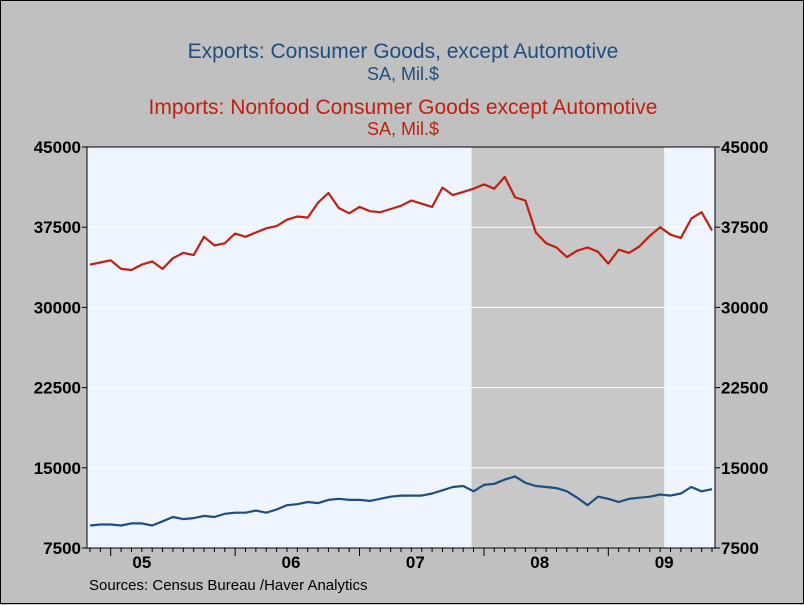 The image size is (804, 605). What do you see at coordinates (401, 223) in the screenshot?
I see `series-line-imports` at bounding box center [401, 223].